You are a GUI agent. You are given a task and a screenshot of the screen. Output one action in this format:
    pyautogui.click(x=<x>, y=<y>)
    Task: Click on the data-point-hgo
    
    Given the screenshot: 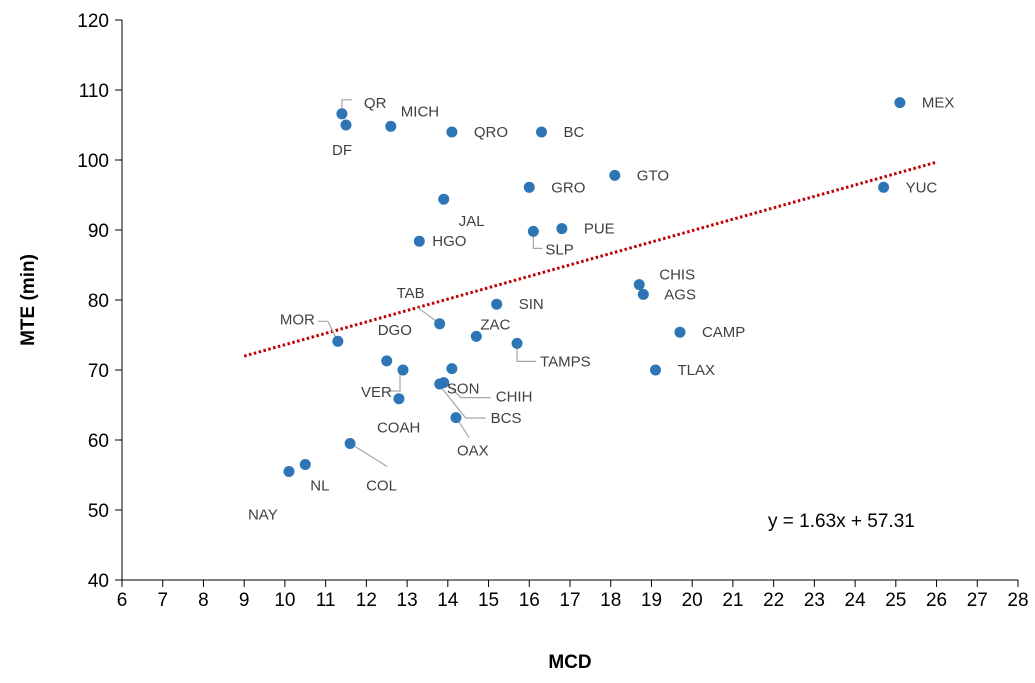 What is the action you would take?
    pyautogui.click(x=419, y=241)
    